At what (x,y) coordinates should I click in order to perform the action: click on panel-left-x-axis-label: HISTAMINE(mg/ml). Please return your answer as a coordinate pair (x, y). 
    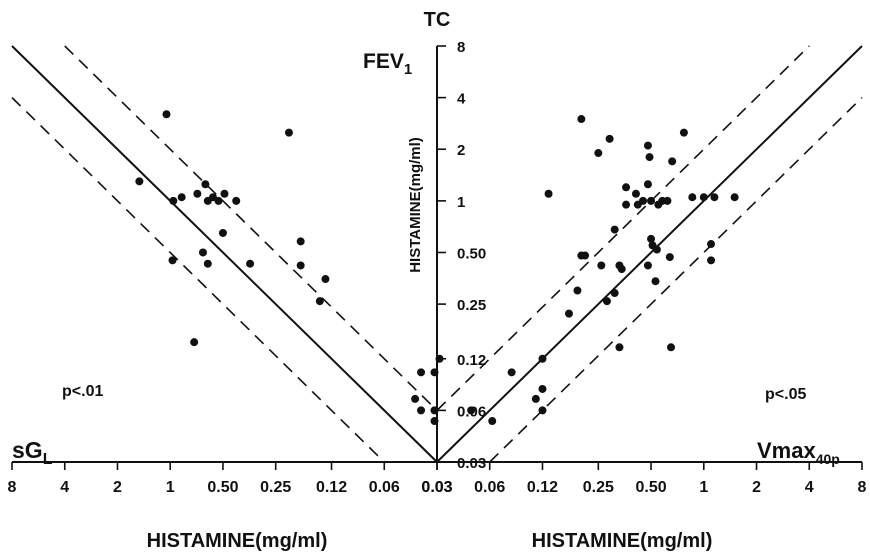
    Looking at the image, I should click on (237, 541).